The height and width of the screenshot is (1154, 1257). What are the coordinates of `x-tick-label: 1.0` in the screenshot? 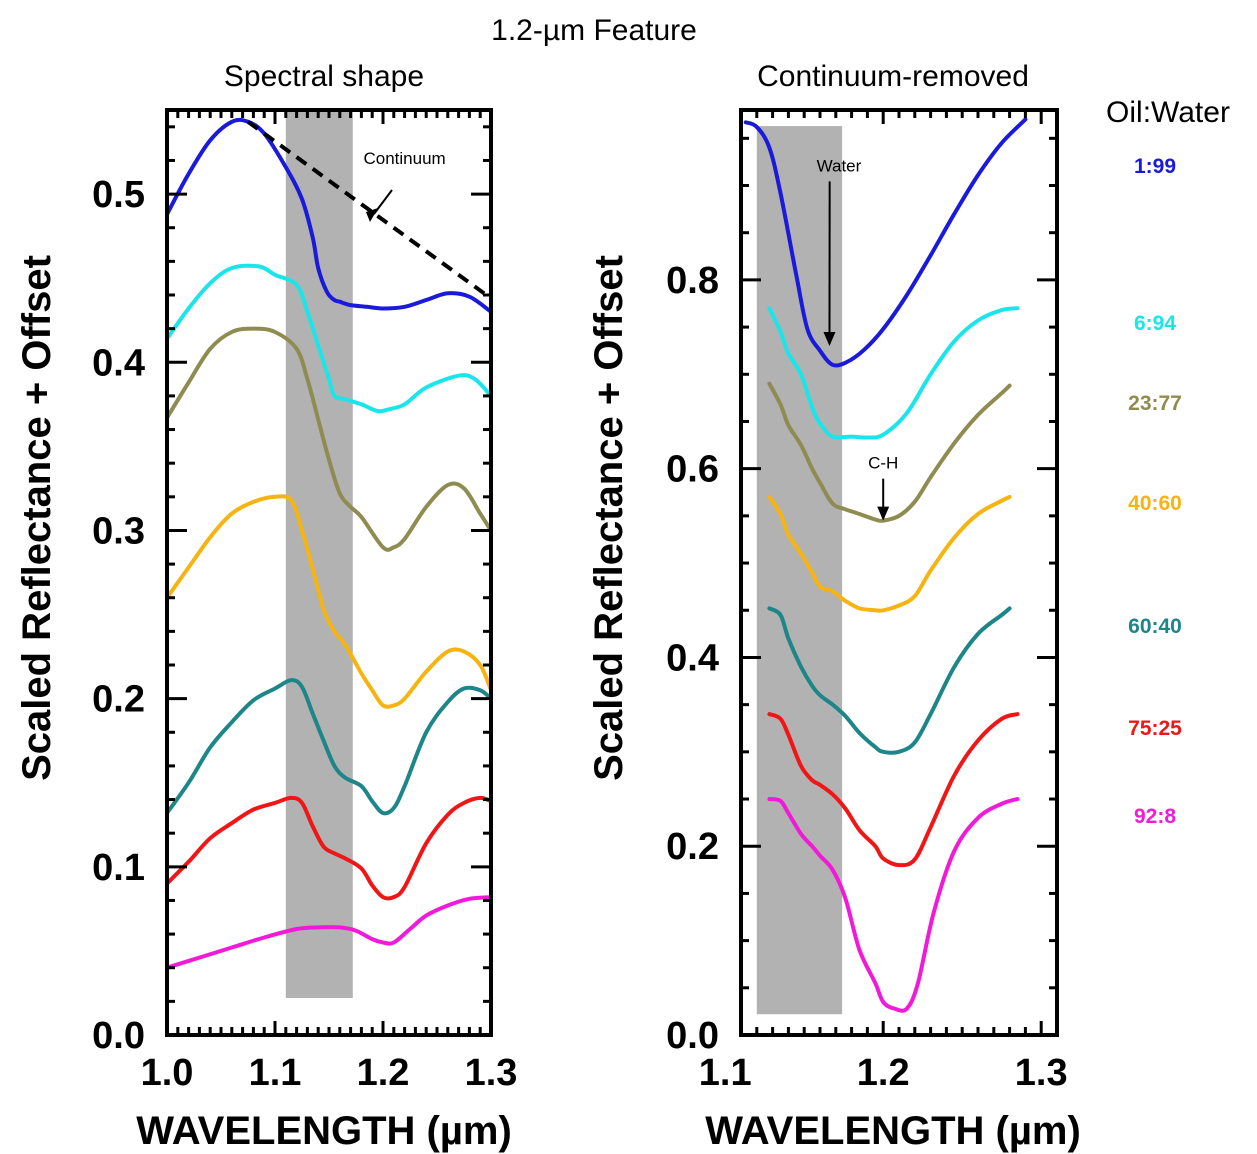 It's located at (167, 1073).